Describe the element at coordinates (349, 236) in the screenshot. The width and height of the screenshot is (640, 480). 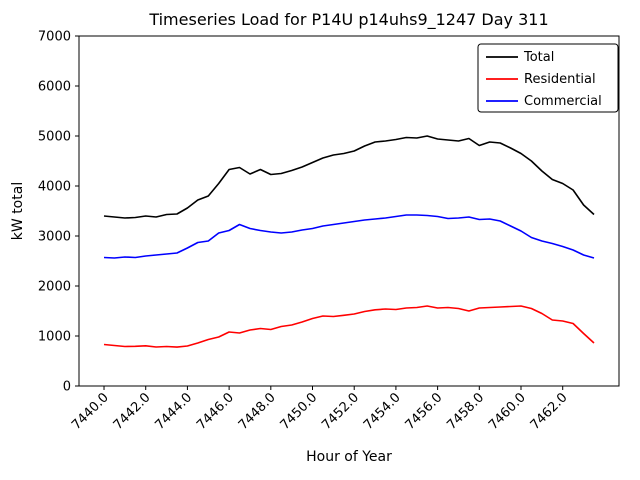
I see `series-line-commercial` at that location.